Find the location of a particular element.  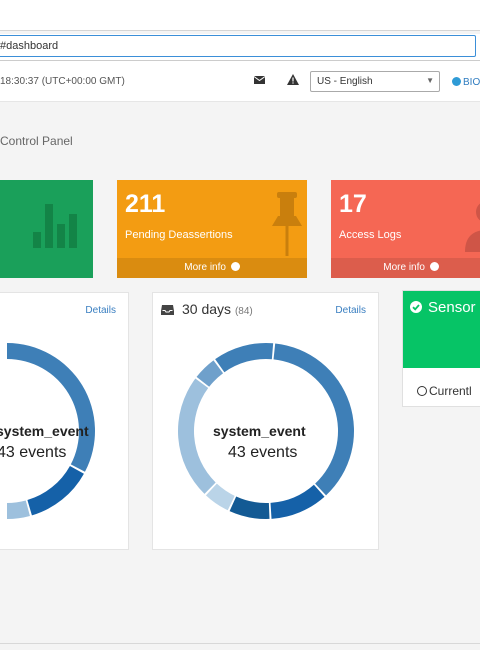

stat-box-pending-deassertions: 211 Pending Deassertions More info is located at coordinates (212, 229).